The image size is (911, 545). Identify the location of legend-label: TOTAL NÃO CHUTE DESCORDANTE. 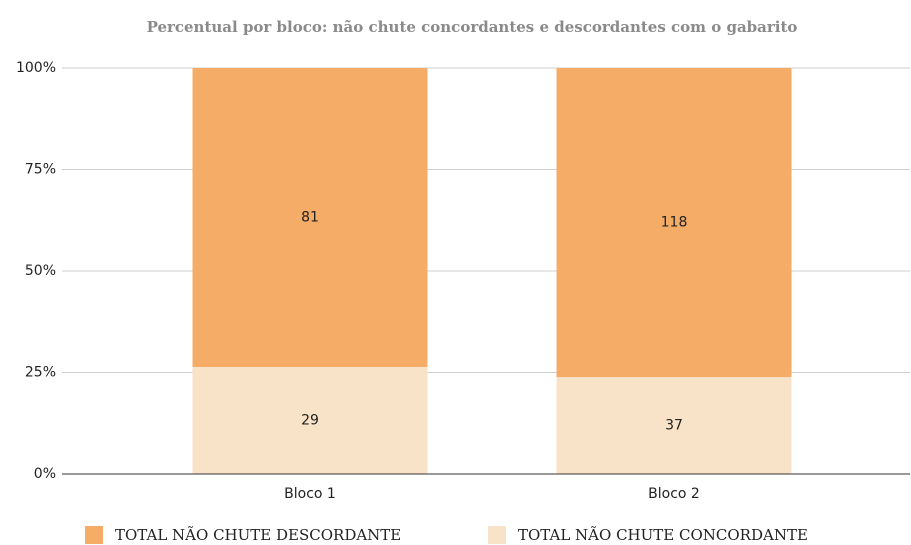
(258, 535).